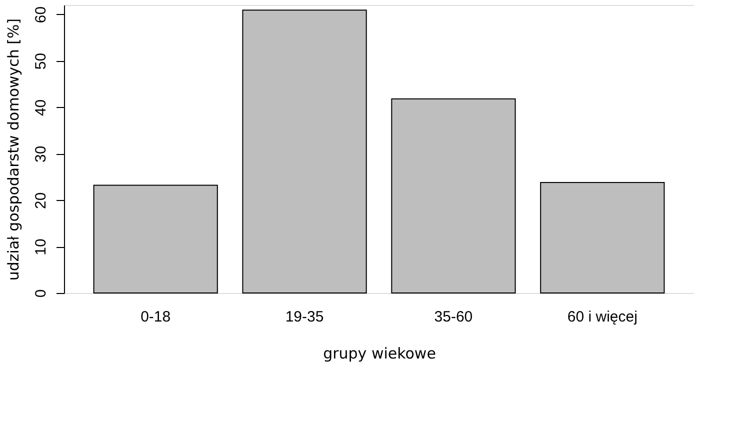 The height and width of the screenshot is (430, 734). What do you see at coordinates (13, 149) in the screenshot?
I see `y-axis-title: udział gospodarstw domowych [%]` at bounding box center [13, 149].